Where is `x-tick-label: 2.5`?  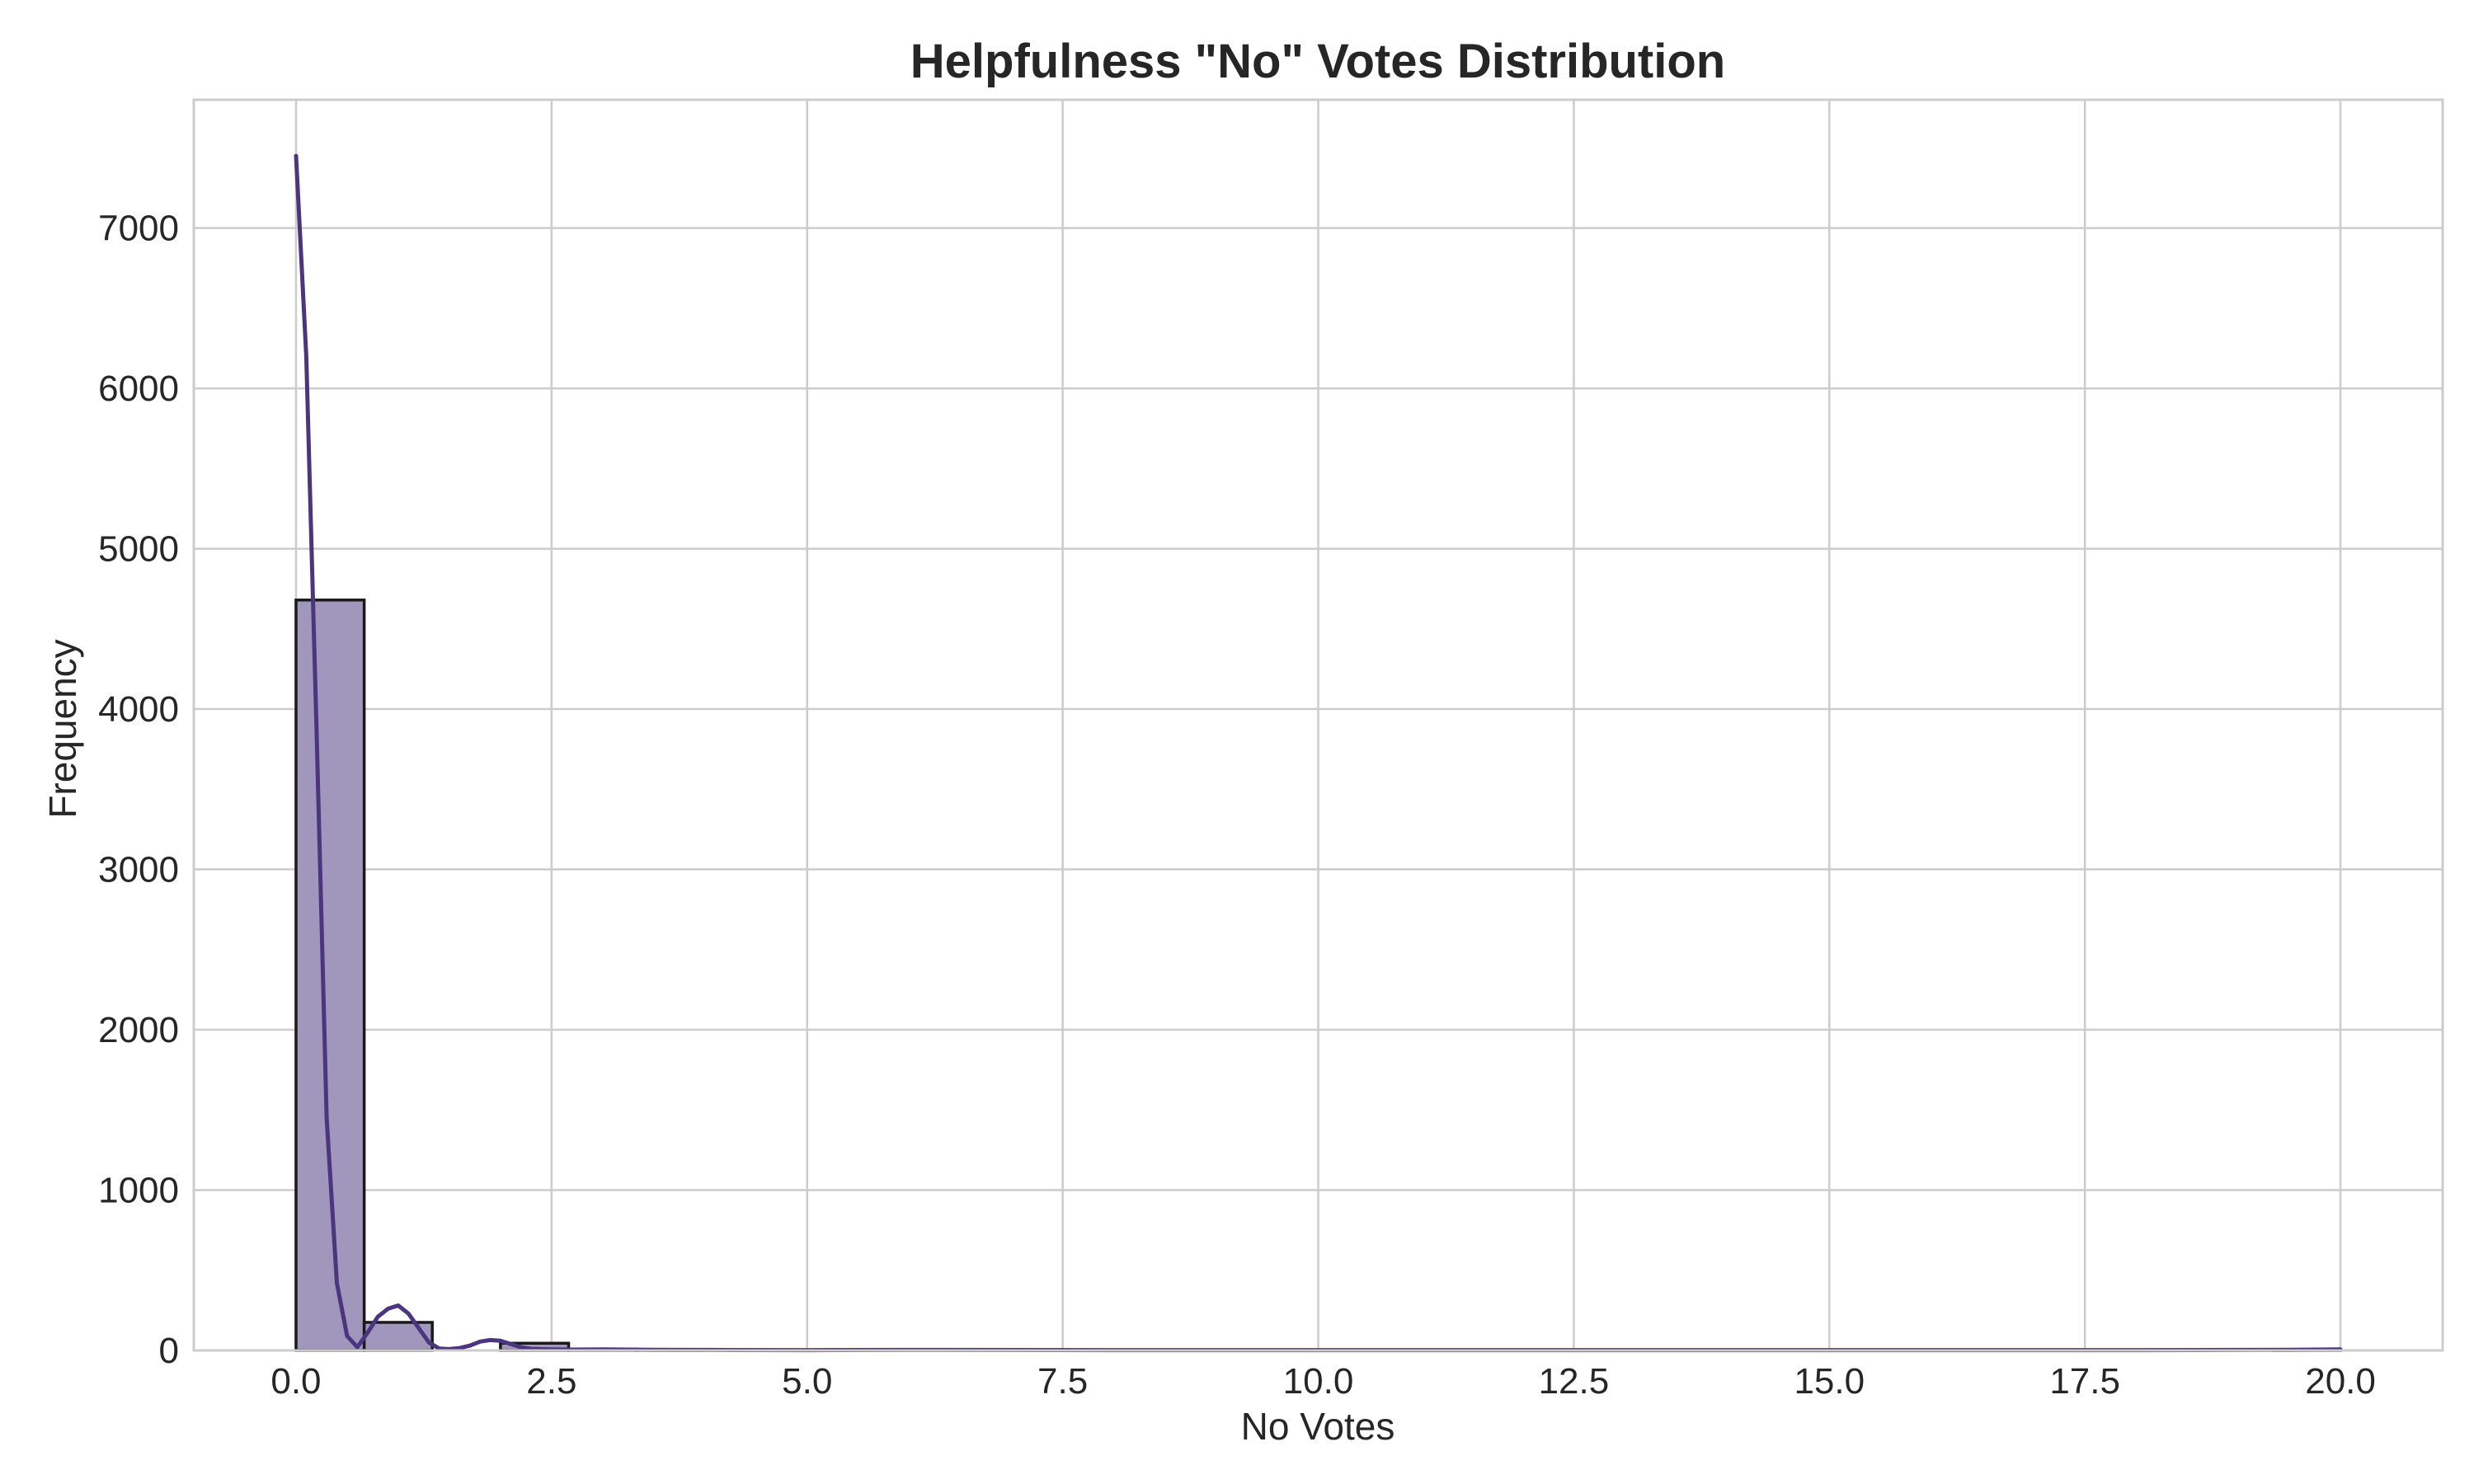
x-tick-label: 2.5 is located at coordinates (551, 1381).